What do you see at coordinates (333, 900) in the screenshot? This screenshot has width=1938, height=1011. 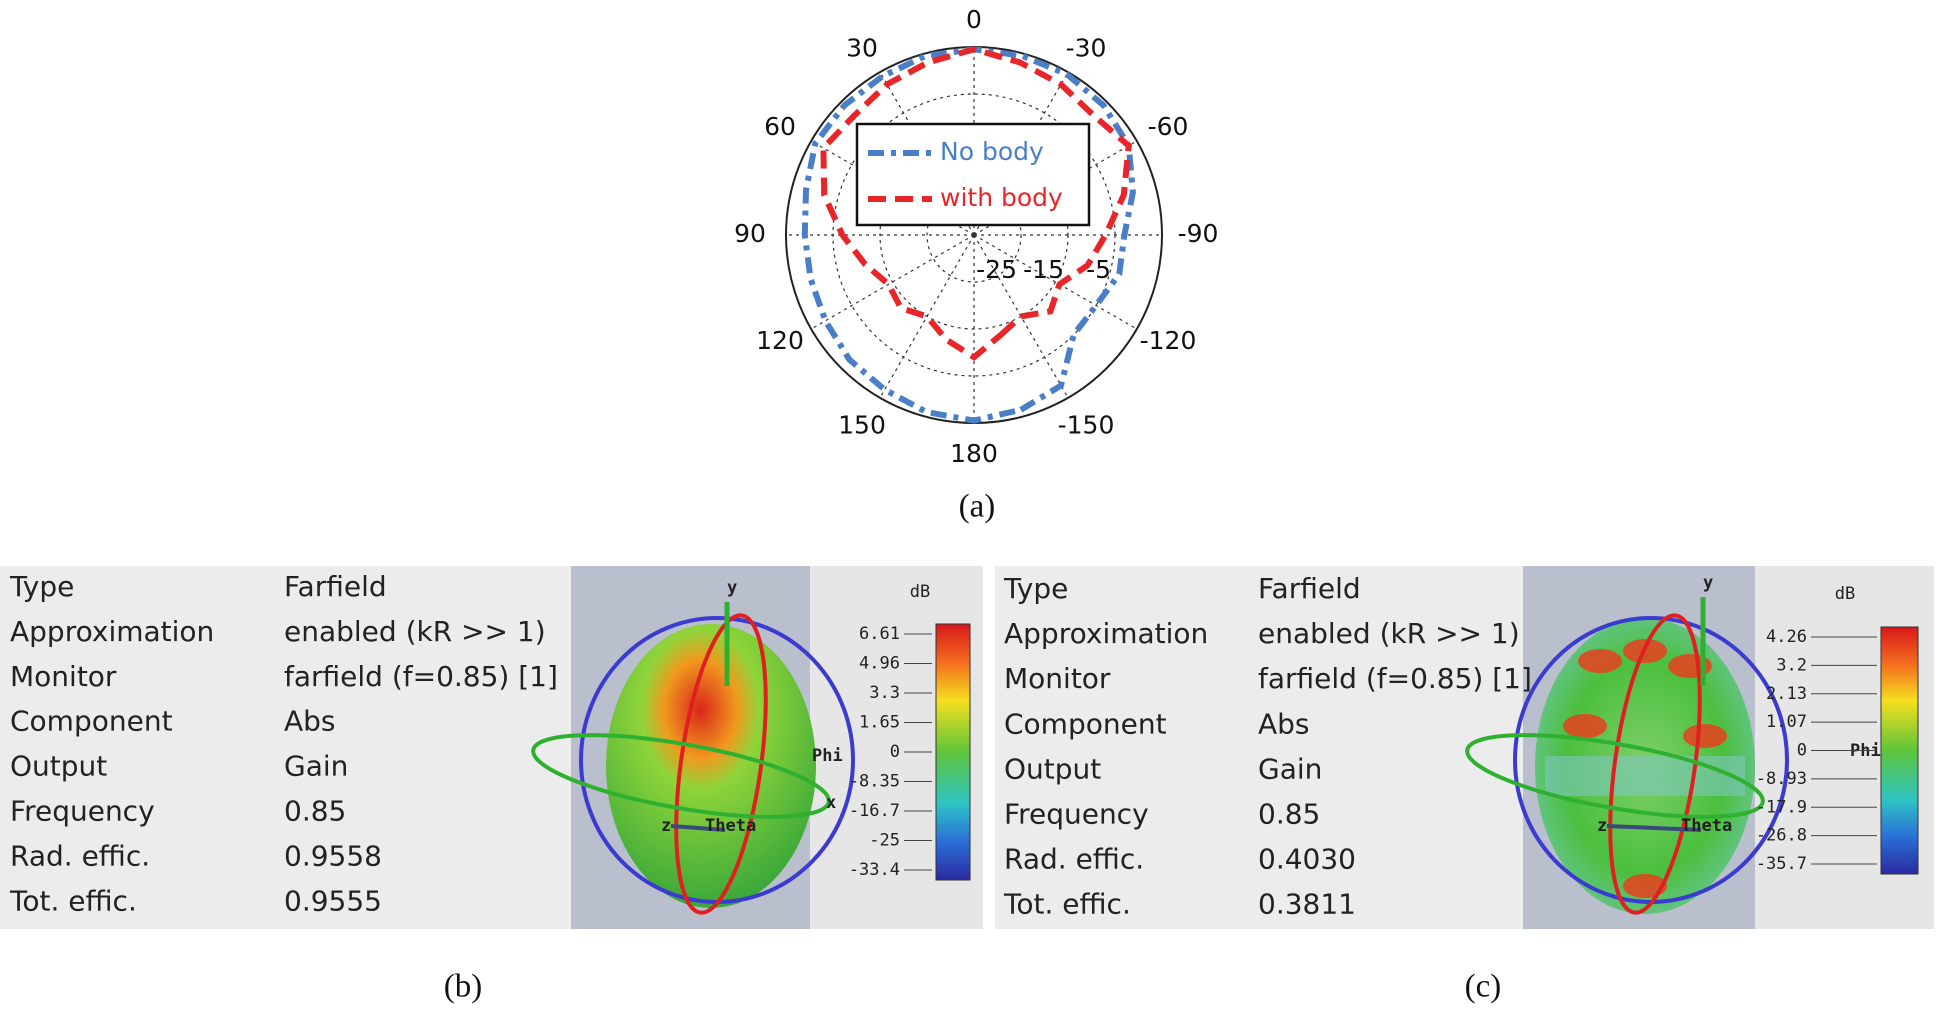 I see `property-value: 0.9555` at bounding box center [333, 900].